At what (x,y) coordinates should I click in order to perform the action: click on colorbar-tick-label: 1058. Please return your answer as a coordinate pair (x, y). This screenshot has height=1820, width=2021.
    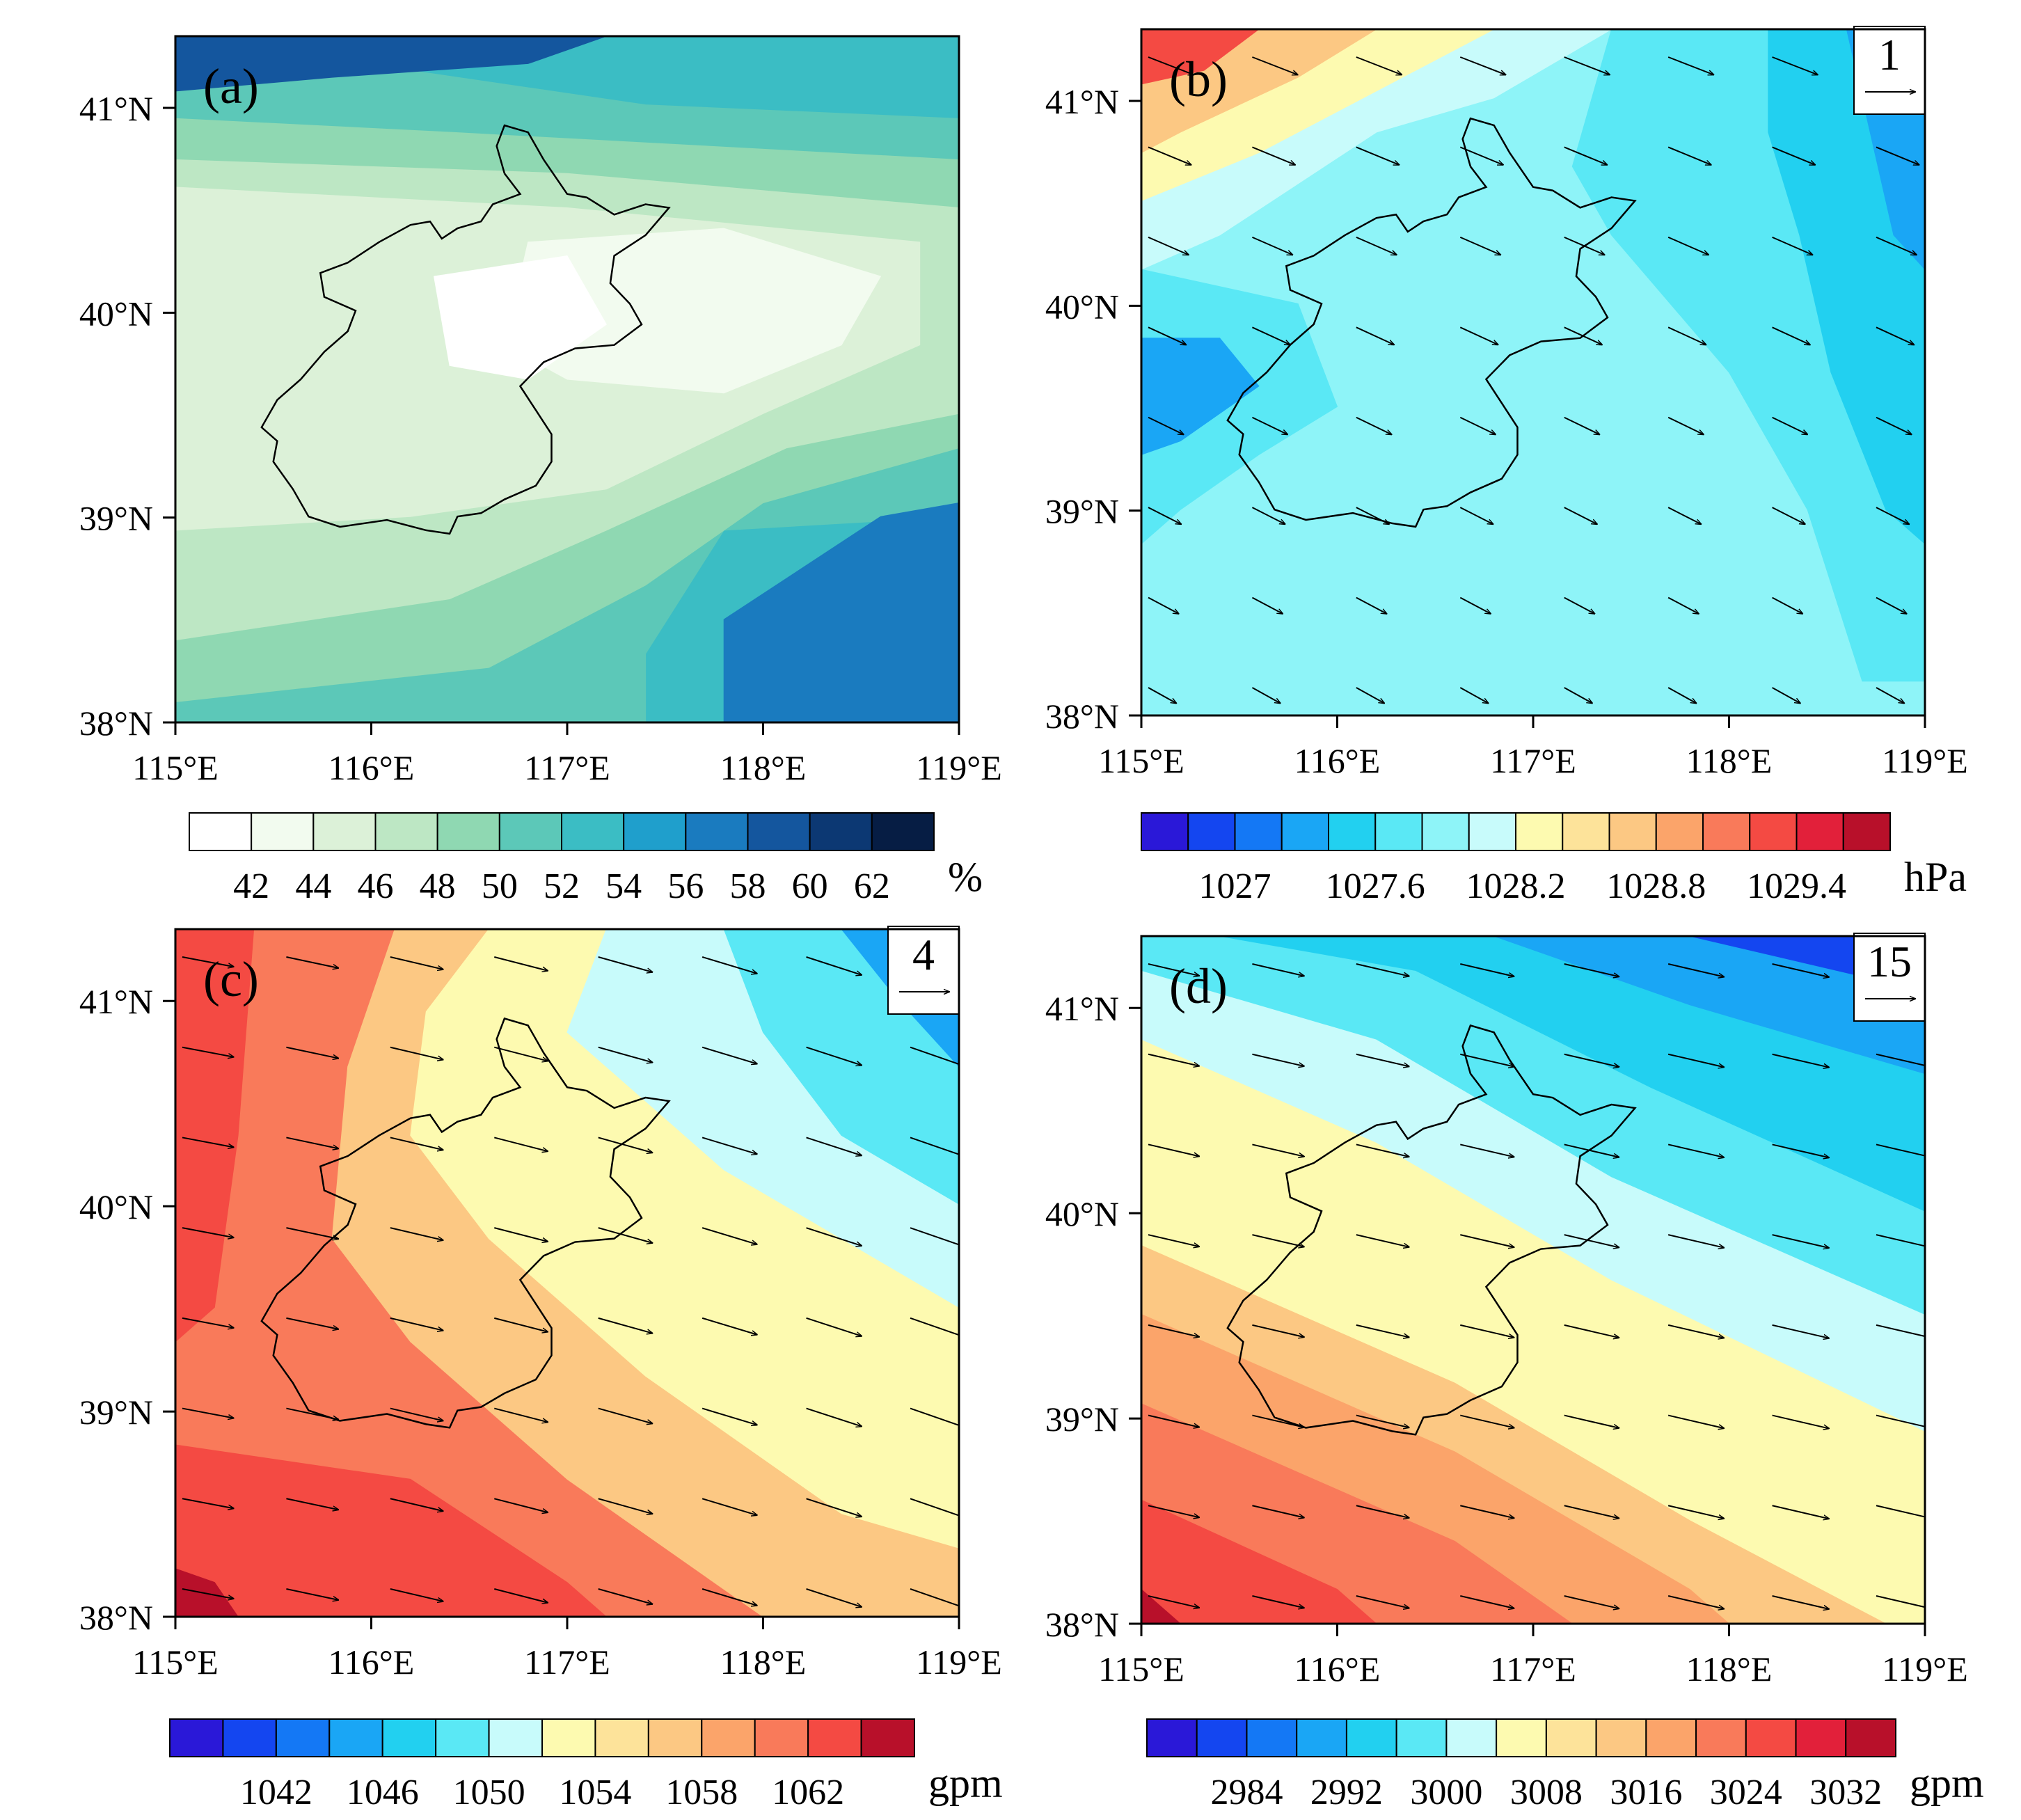
    Looking at the image, I should click on (701, 1793).